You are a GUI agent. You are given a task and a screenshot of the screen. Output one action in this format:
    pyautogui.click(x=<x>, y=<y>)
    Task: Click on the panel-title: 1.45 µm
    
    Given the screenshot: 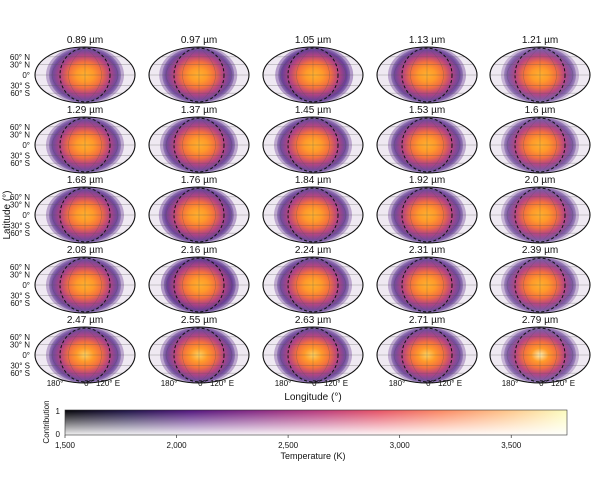 What is the action you would take?
    pyautogui.click(x=313, y=110)
    